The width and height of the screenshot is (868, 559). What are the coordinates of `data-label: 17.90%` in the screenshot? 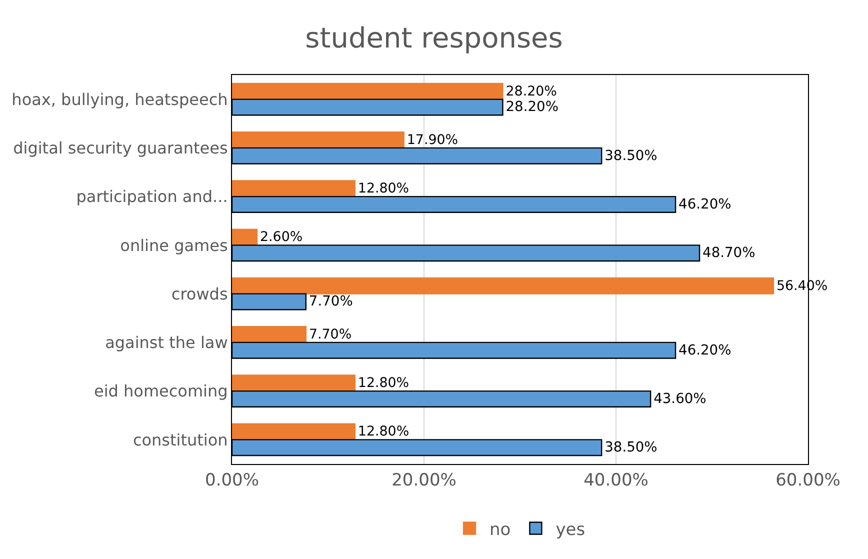 It's located at (432, 140).